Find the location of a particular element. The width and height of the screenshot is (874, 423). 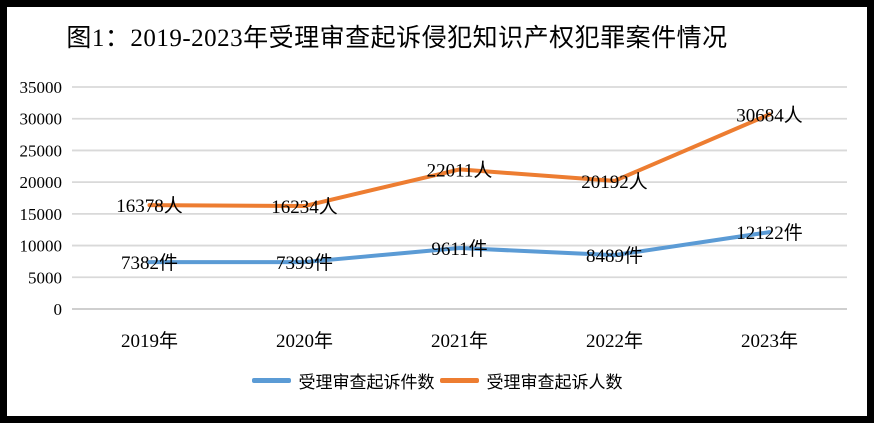

y-axis-tick-label: 15000 is located at coordinates (41, 214).